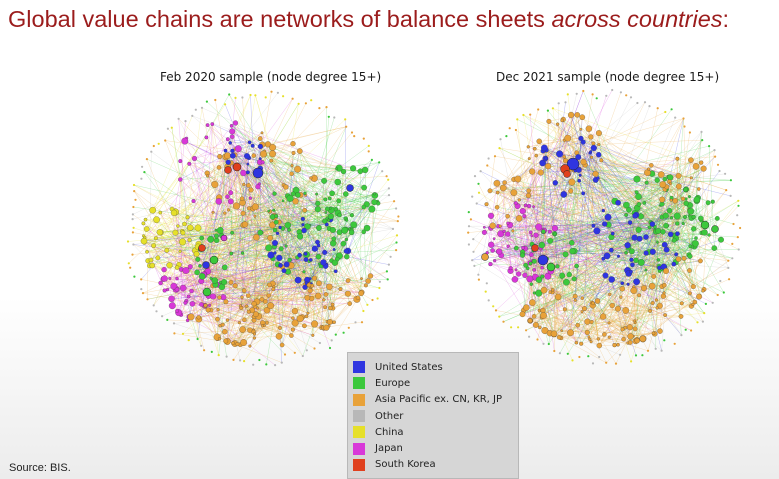  What do you see at coordinates (389, 416) in the screenshot?
I see `legend-label: Other` at bounding box center [389, 416].